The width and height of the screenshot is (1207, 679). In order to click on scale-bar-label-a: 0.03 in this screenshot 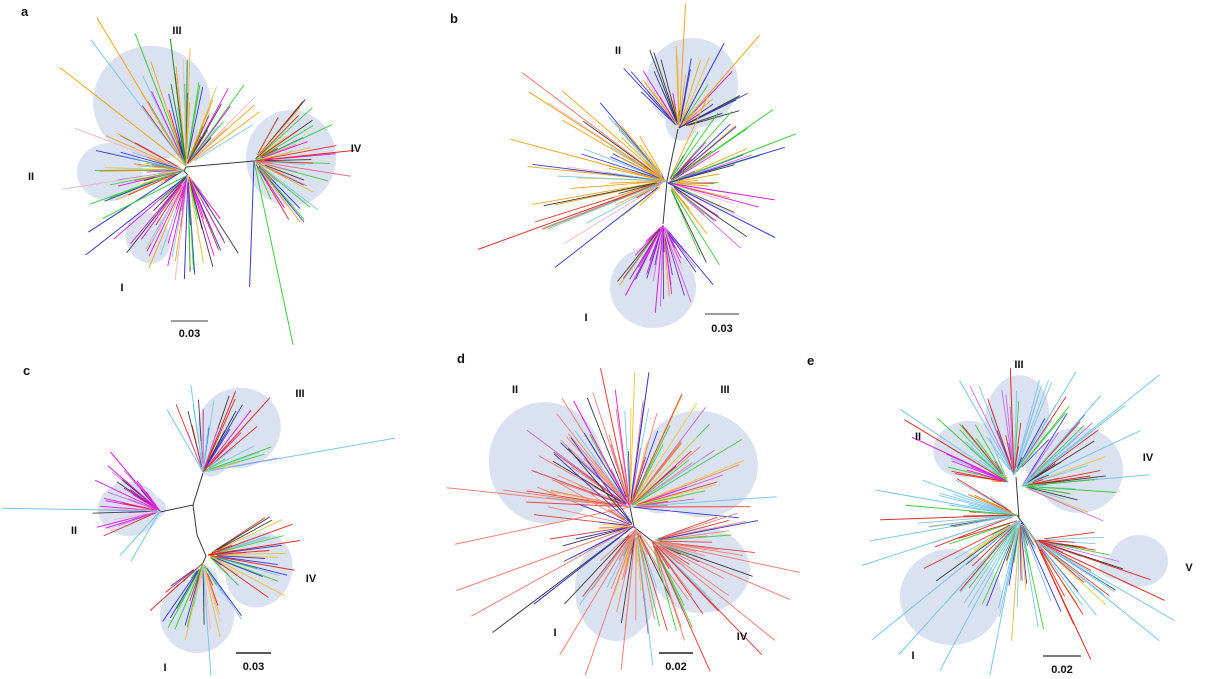, I will do `click(189, 334)`.